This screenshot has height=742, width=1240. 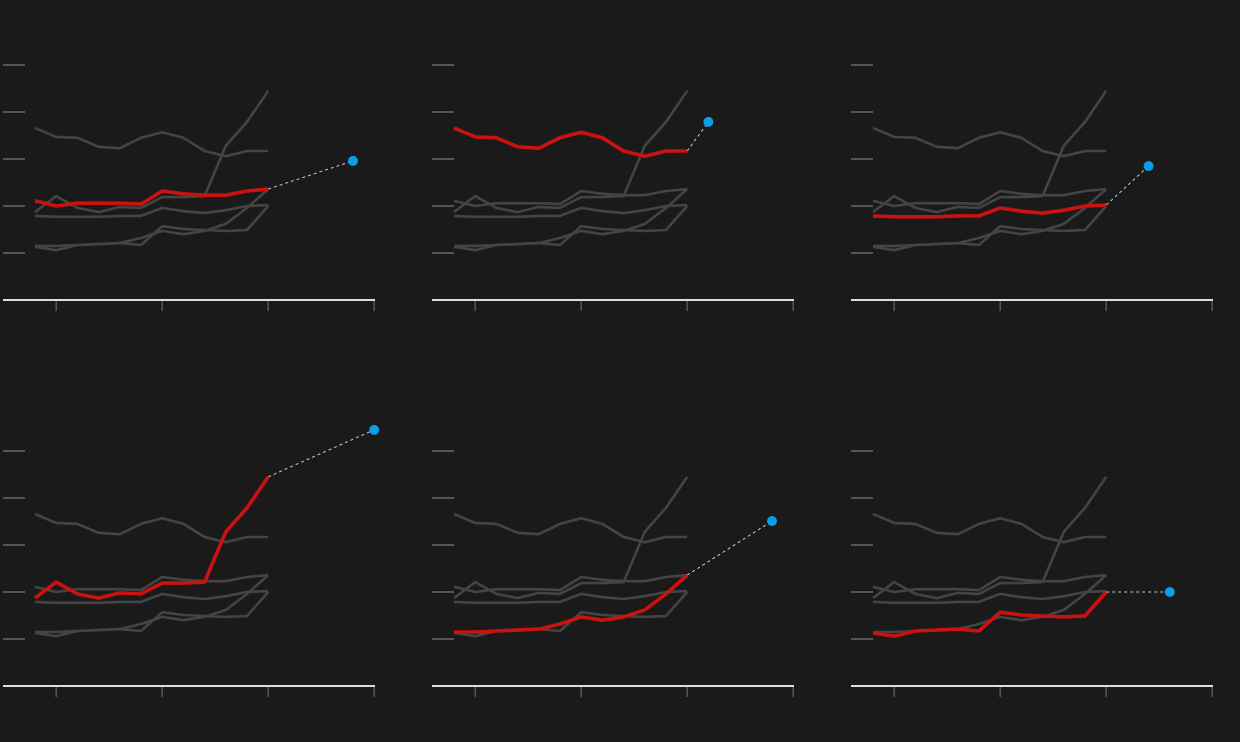 I want to click on highlight-line-E, so click(x=571, y=603).